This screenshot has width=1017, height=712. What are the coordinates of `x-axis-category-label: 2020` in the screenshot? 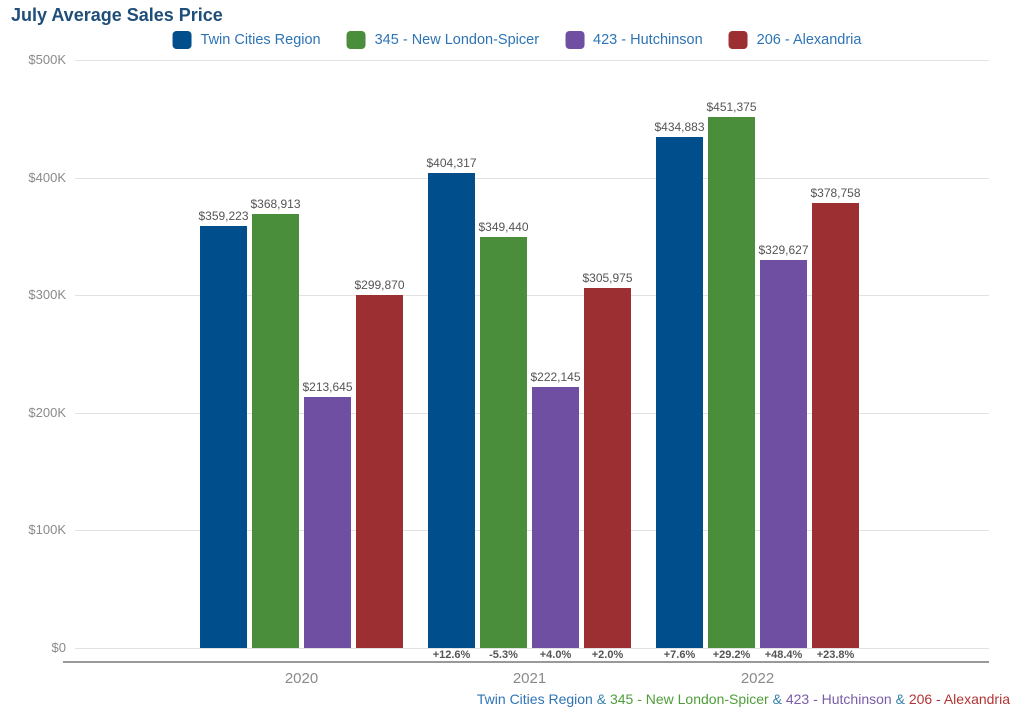 It's located at (301, 678).